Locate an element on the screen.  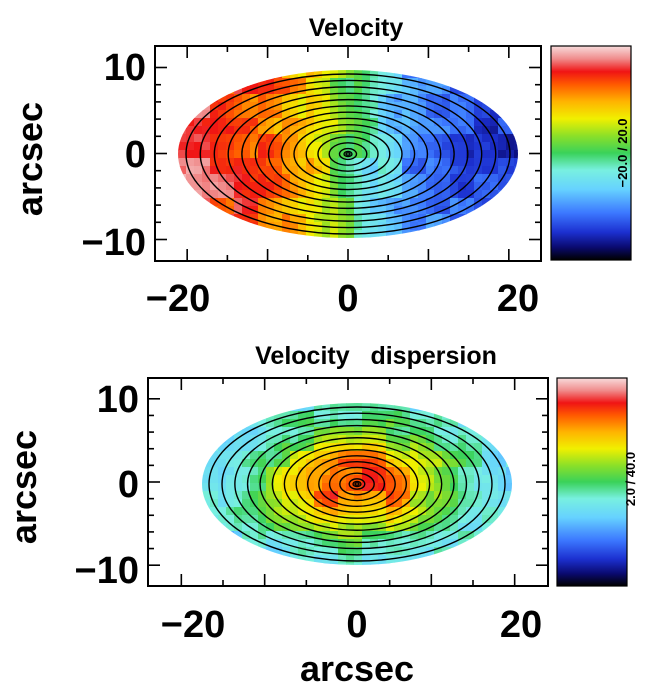
x-tick-label: −20 is located at coordinates (193, 625).